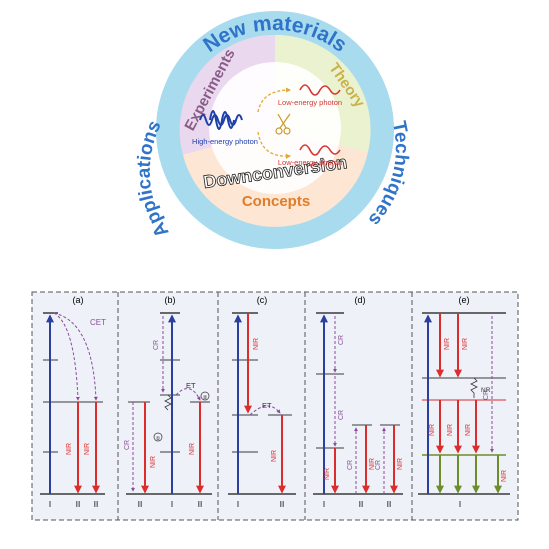  I want to click on split-arrow-lower, so click(274, 145).